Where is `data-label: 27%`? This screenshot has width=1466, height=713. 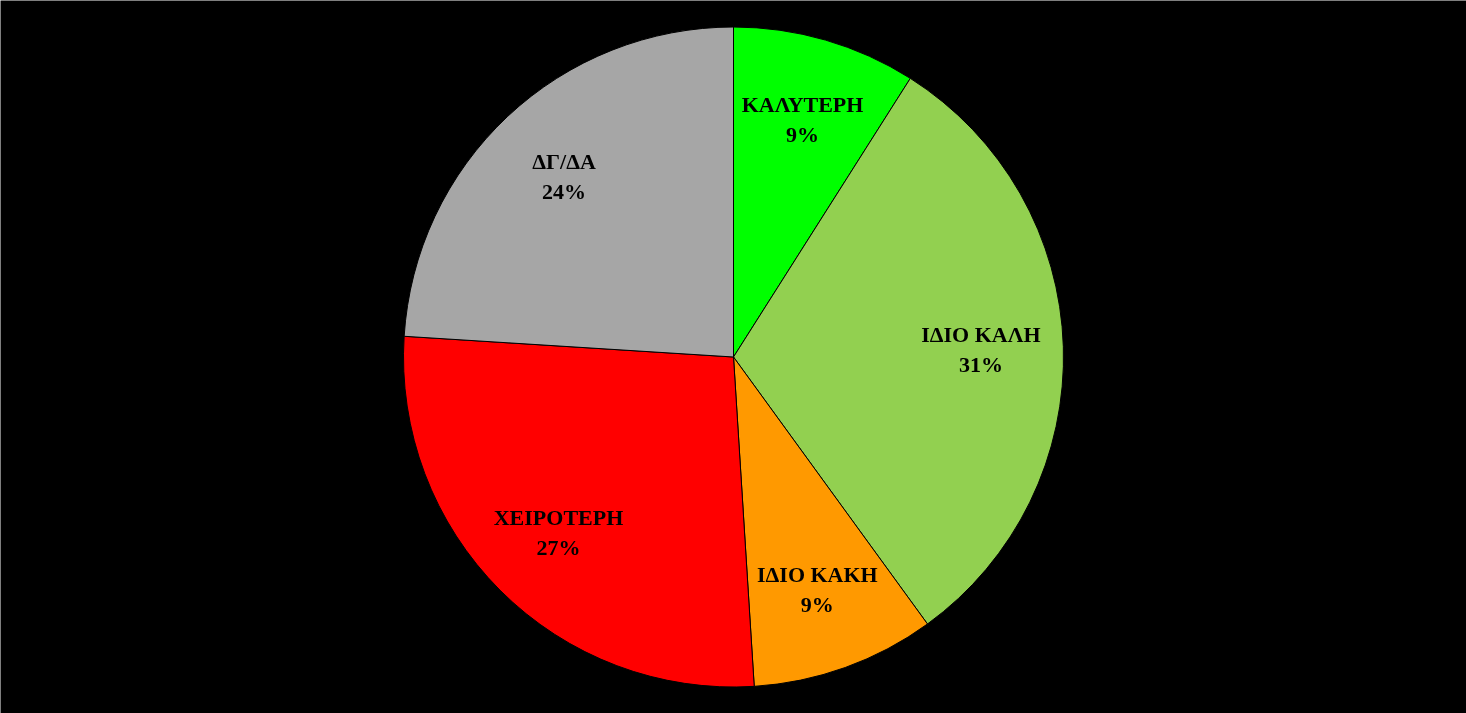 data-label: 27% is located at coordinates (558, 547).